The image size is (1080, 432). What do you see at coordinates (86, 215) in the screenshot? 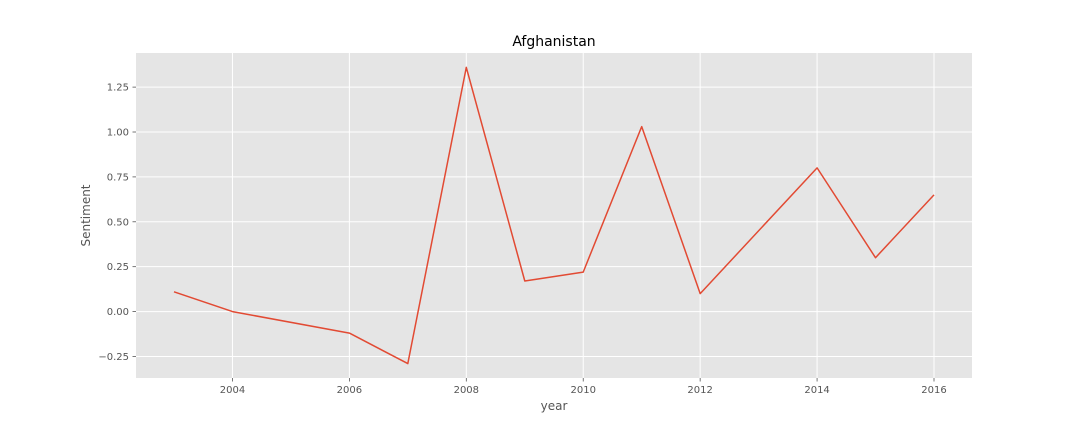
I see `y-axis-label: Sentiment` at bounding box center [86, 215].